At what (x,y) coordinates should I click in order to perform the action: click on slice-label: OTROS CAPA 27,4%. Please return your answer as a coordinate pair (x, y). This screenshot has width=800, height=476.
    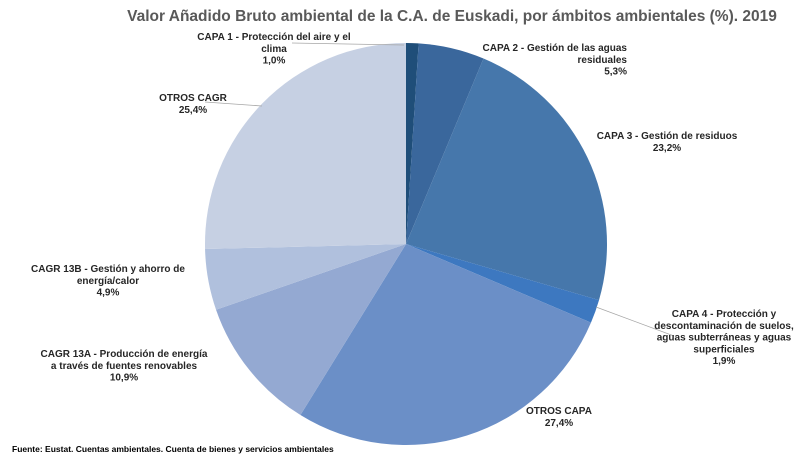
    Looking at the image, I should click on (559, 417).